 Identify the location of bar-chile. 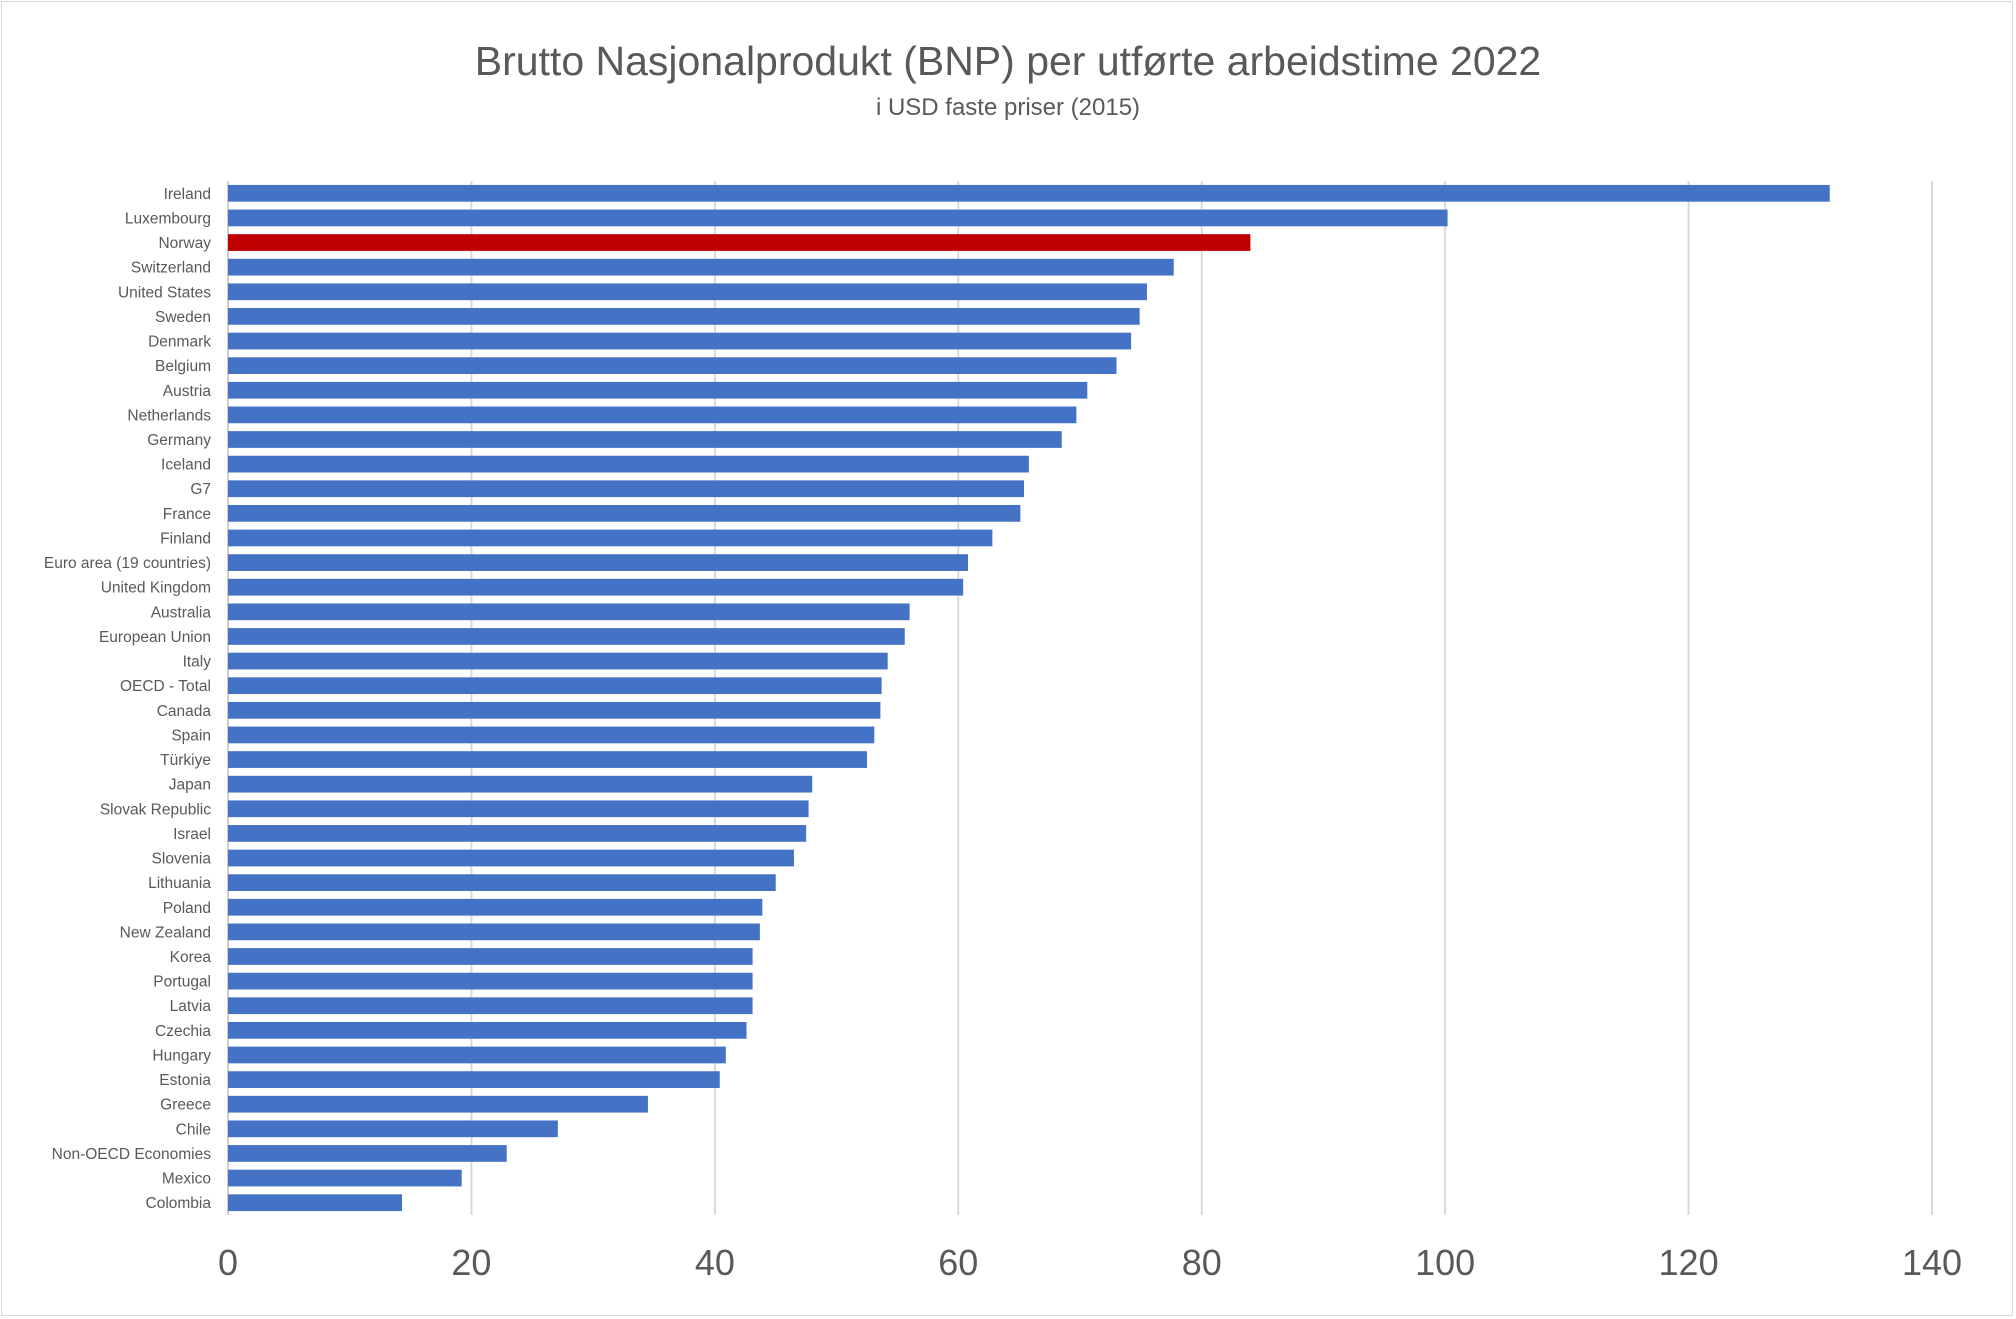
(393, 1129).